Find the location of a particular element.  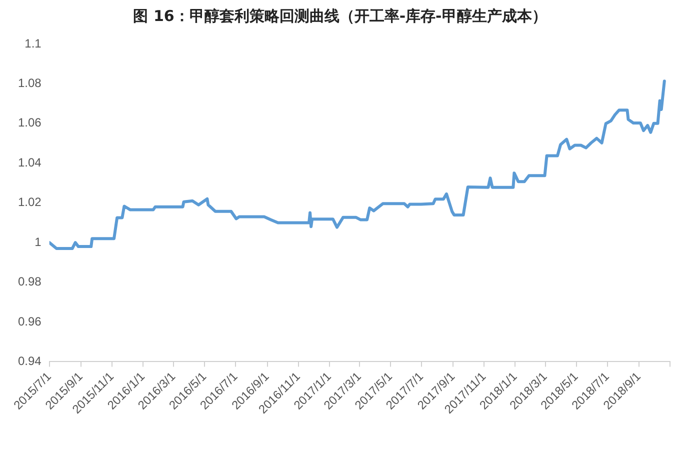

y-tick-label: 1.04 is located at coordinates (30, 162).